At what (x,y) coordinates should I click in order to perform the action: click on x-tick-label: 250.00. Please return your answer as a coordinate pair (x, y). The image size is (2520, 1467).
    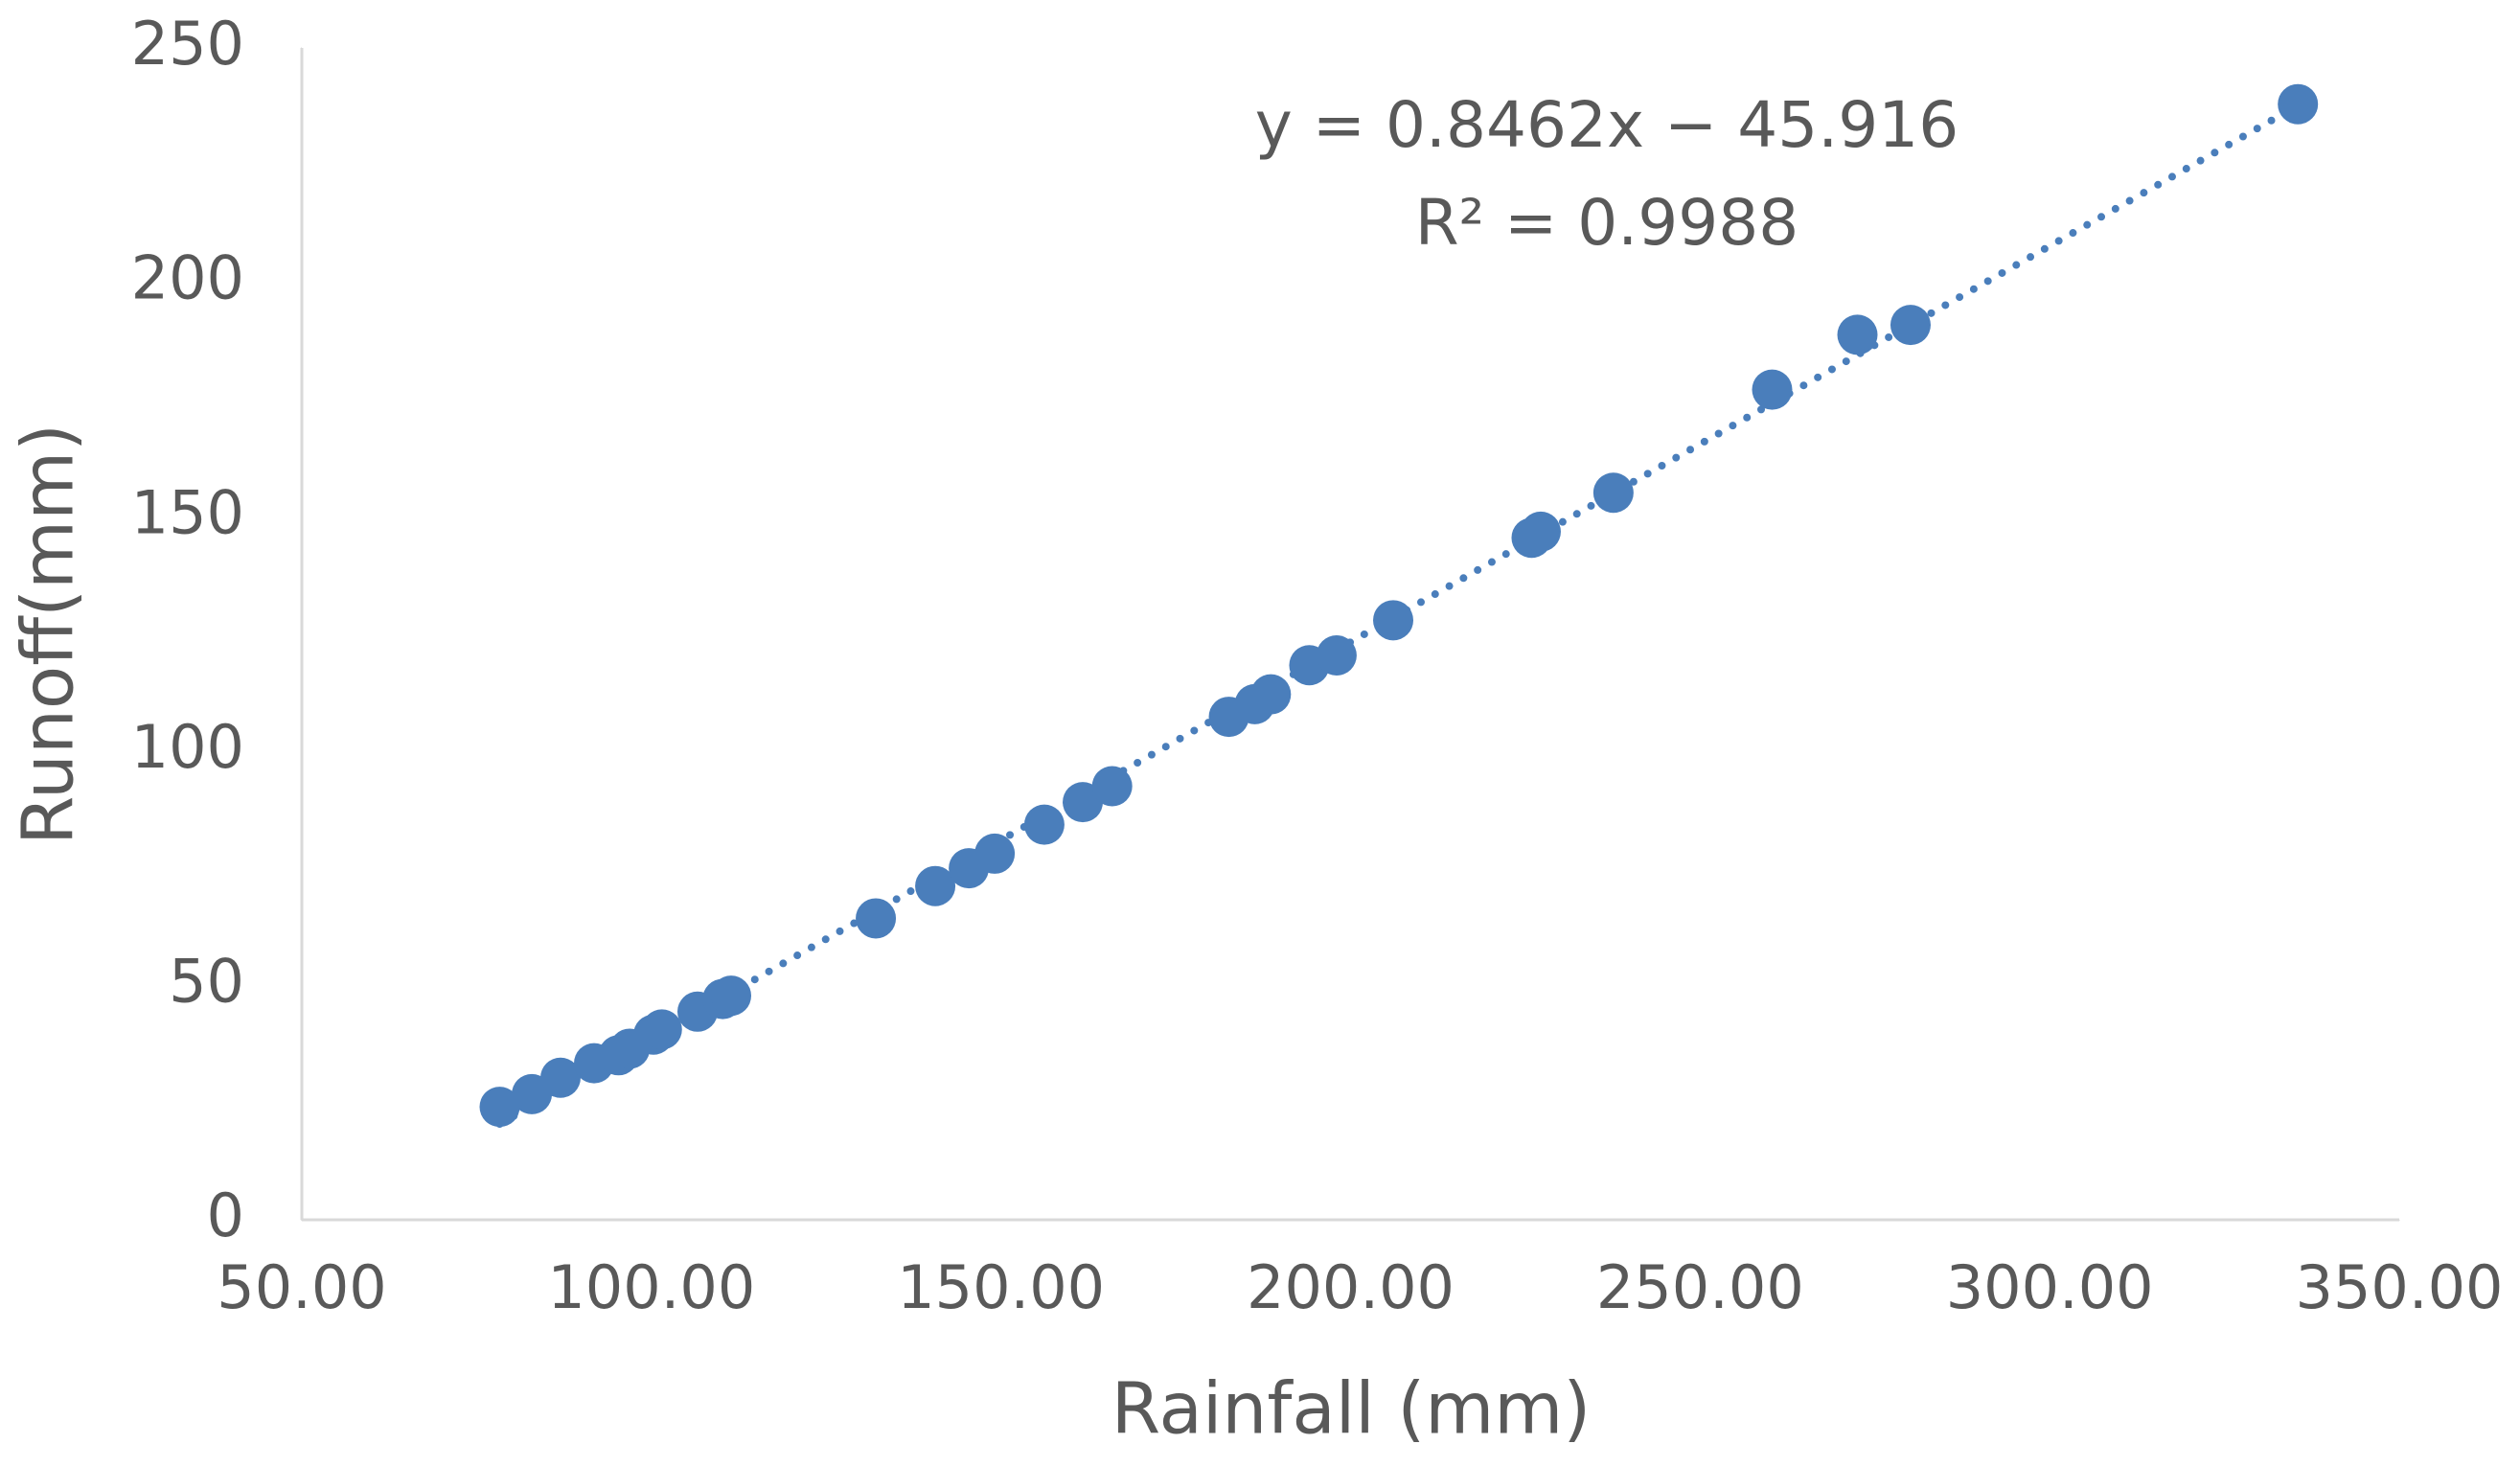
    Looking at the image, I should click on (1700, 1287).